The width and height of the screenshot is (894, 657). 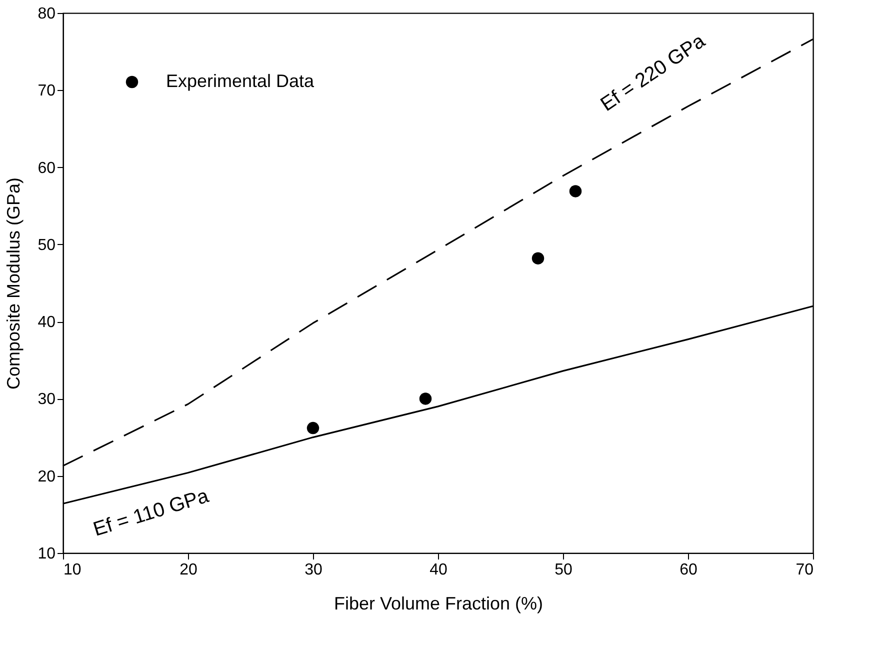 What do you see at coordinates (47, 554) in the screenshot?
I see `y-tick-label: 10` at bounding box center [47, 554].